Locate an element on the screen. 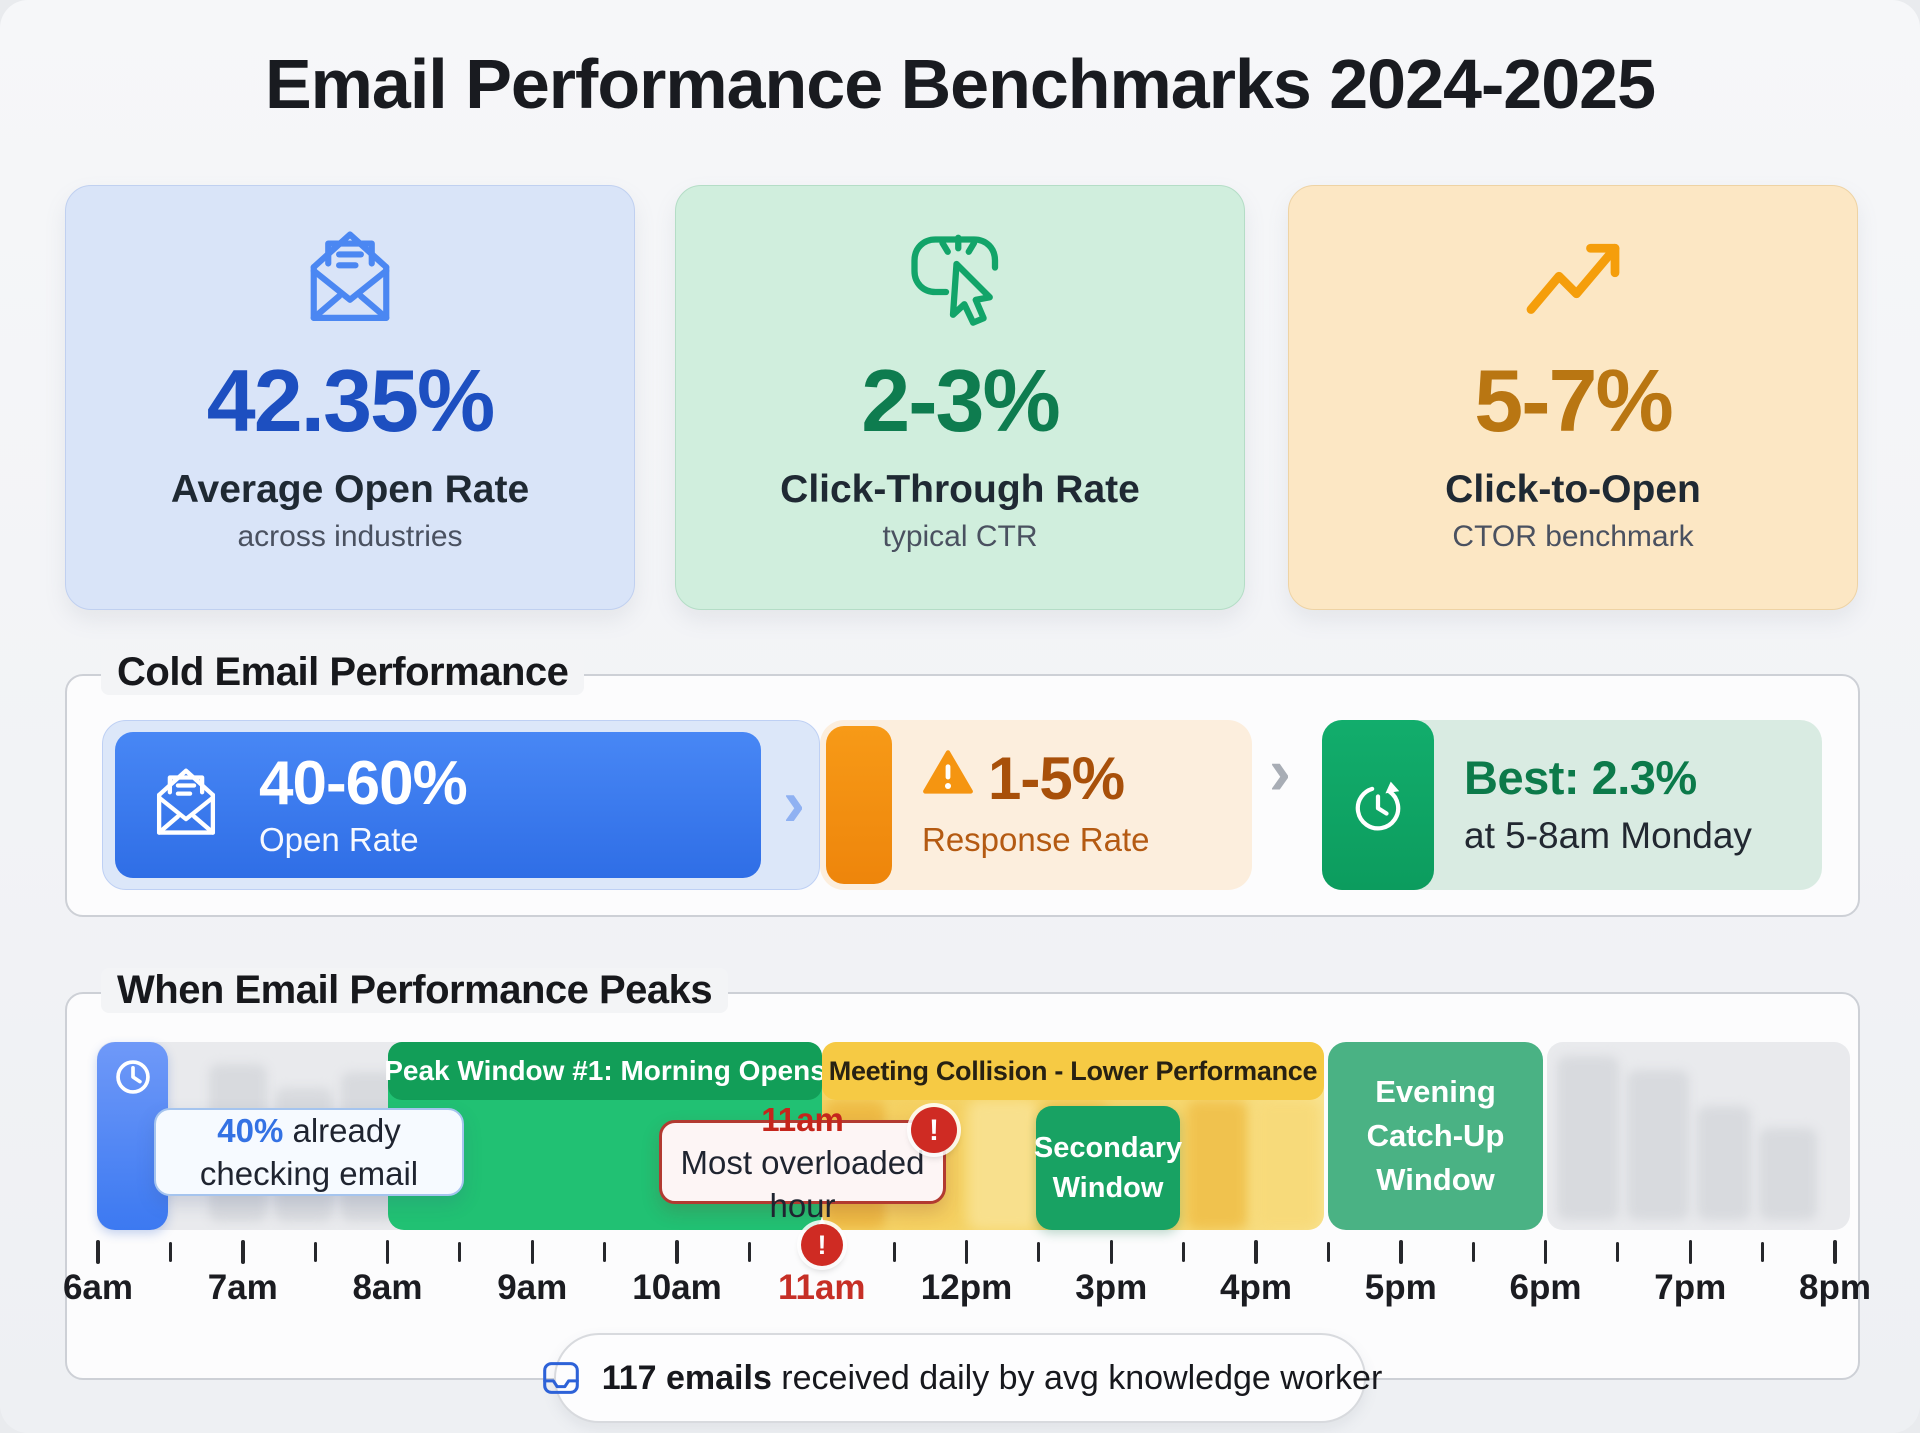  axis-label: 8pm is located at coordinates (1835, 1287).